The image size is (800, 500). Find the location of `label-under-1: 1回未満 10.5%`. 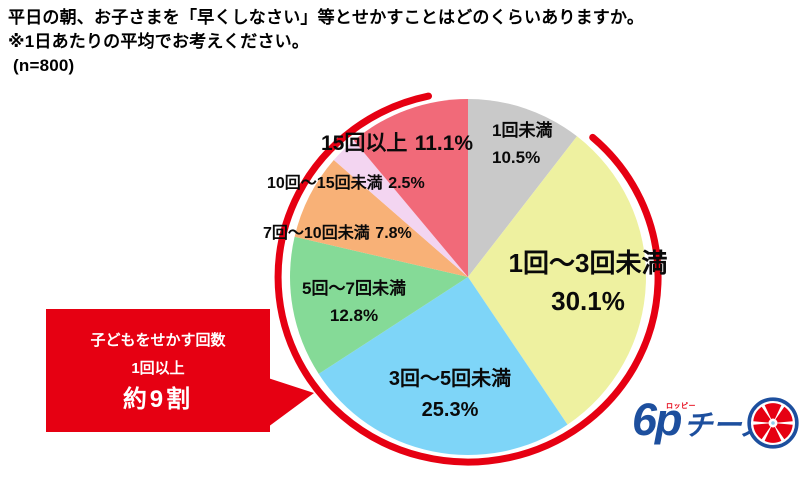

label-under-1: 1回未満 10.5% is located at coordinates (522, 144).